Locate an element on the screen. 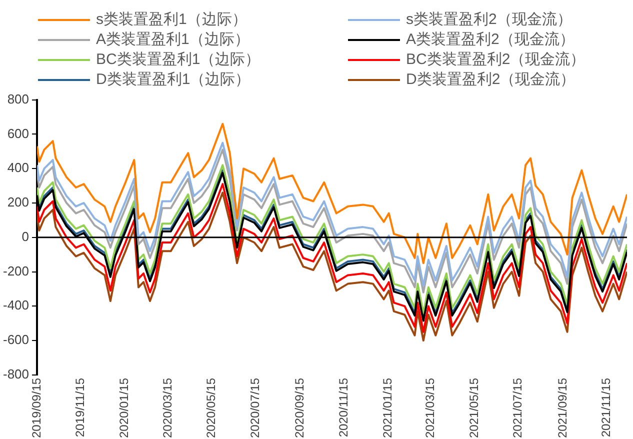  x-tick-label: 2021/11/15 is located at coordinates (606, 408).